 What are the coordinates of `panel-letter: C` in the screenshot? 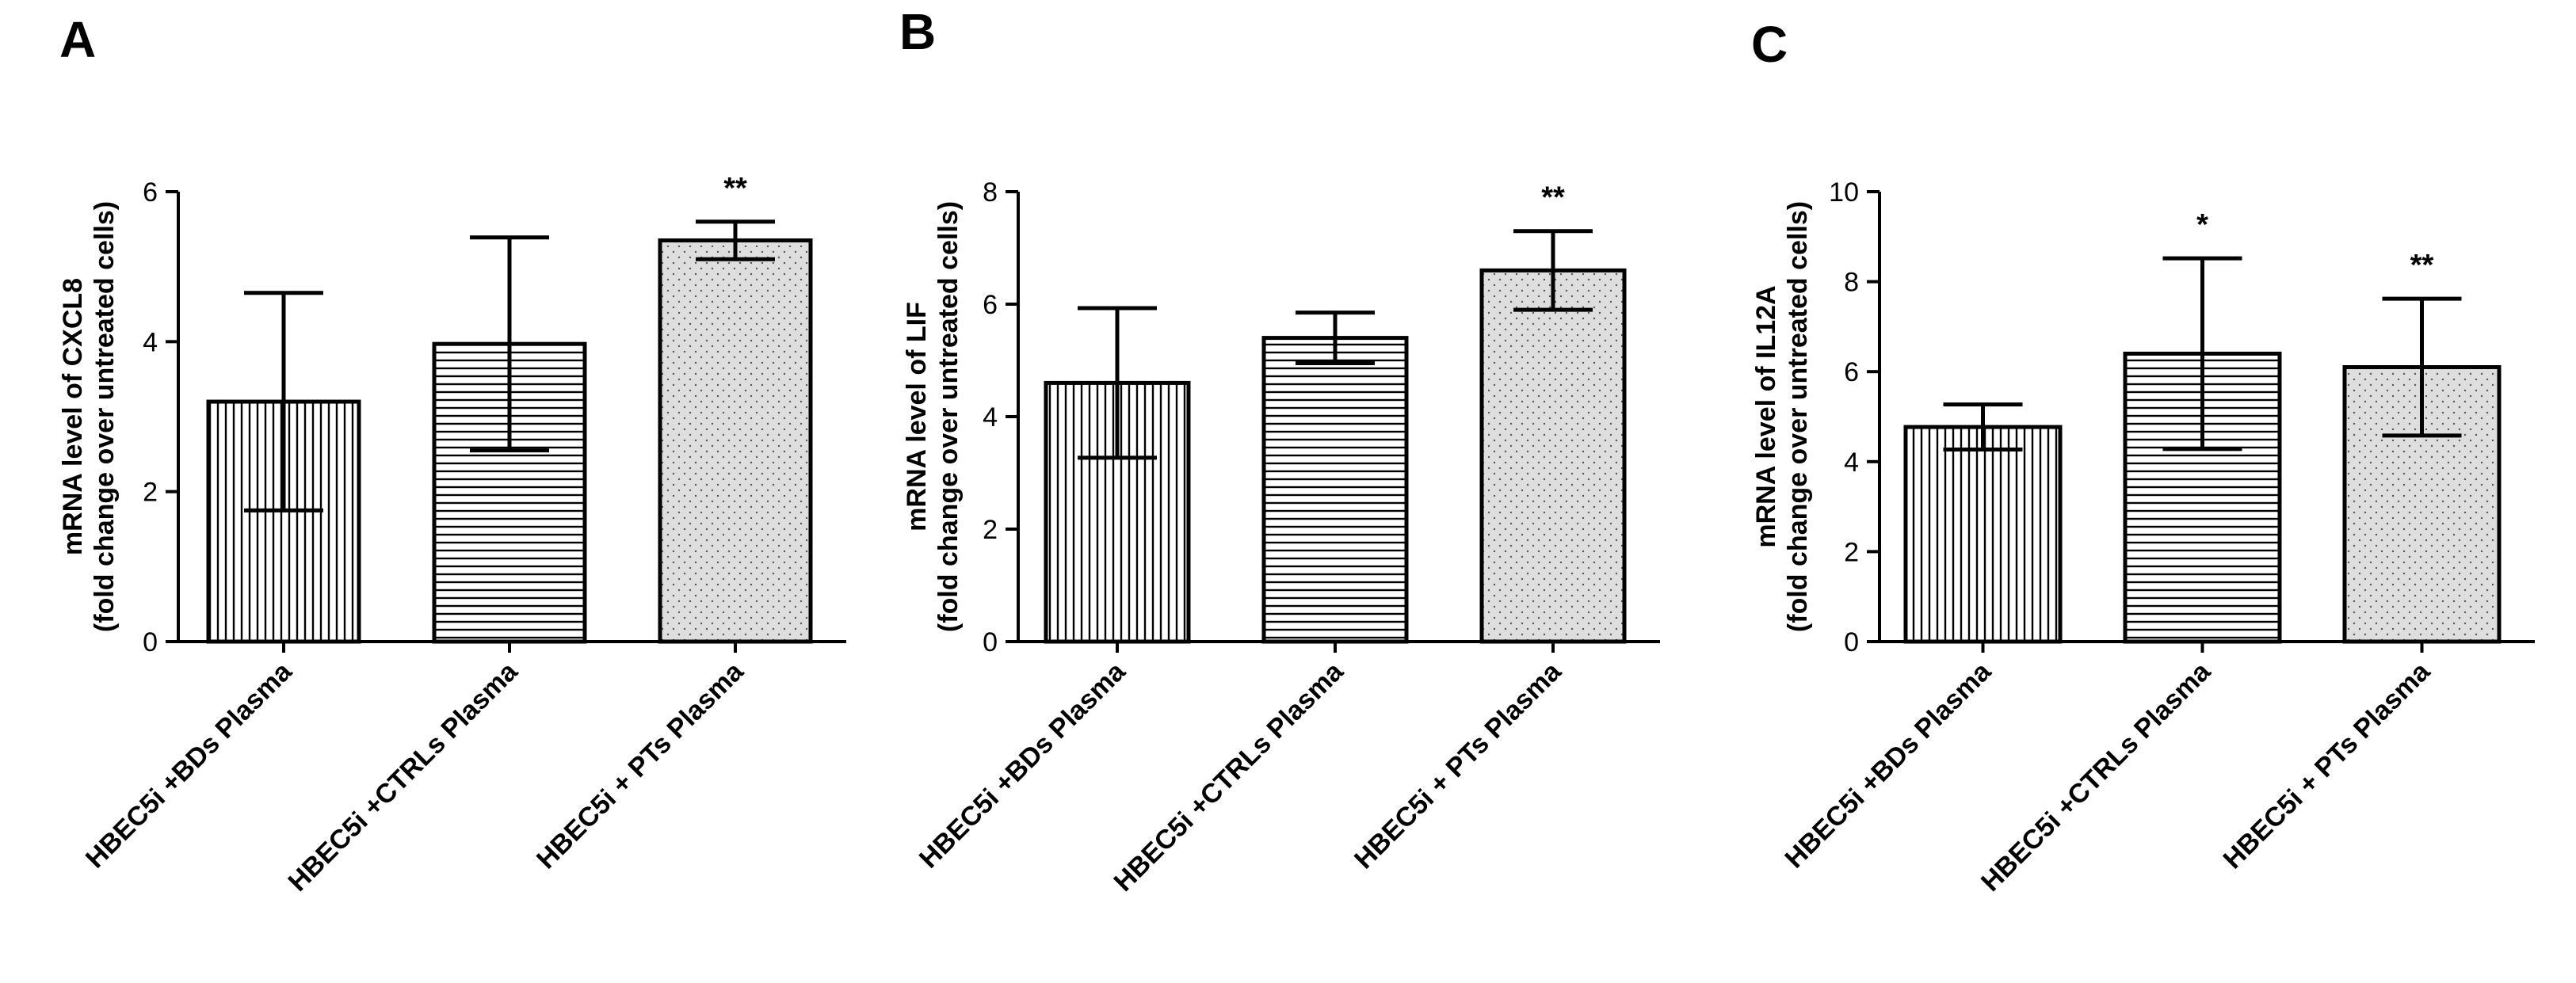 It's located at (1769, 44).